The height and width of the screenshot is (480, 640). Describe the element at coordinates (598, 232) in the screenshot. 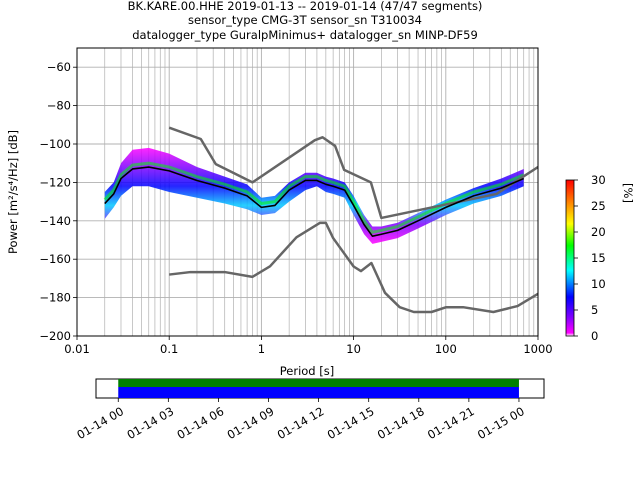

I see `colorbar-tick-label: 20` at that location.